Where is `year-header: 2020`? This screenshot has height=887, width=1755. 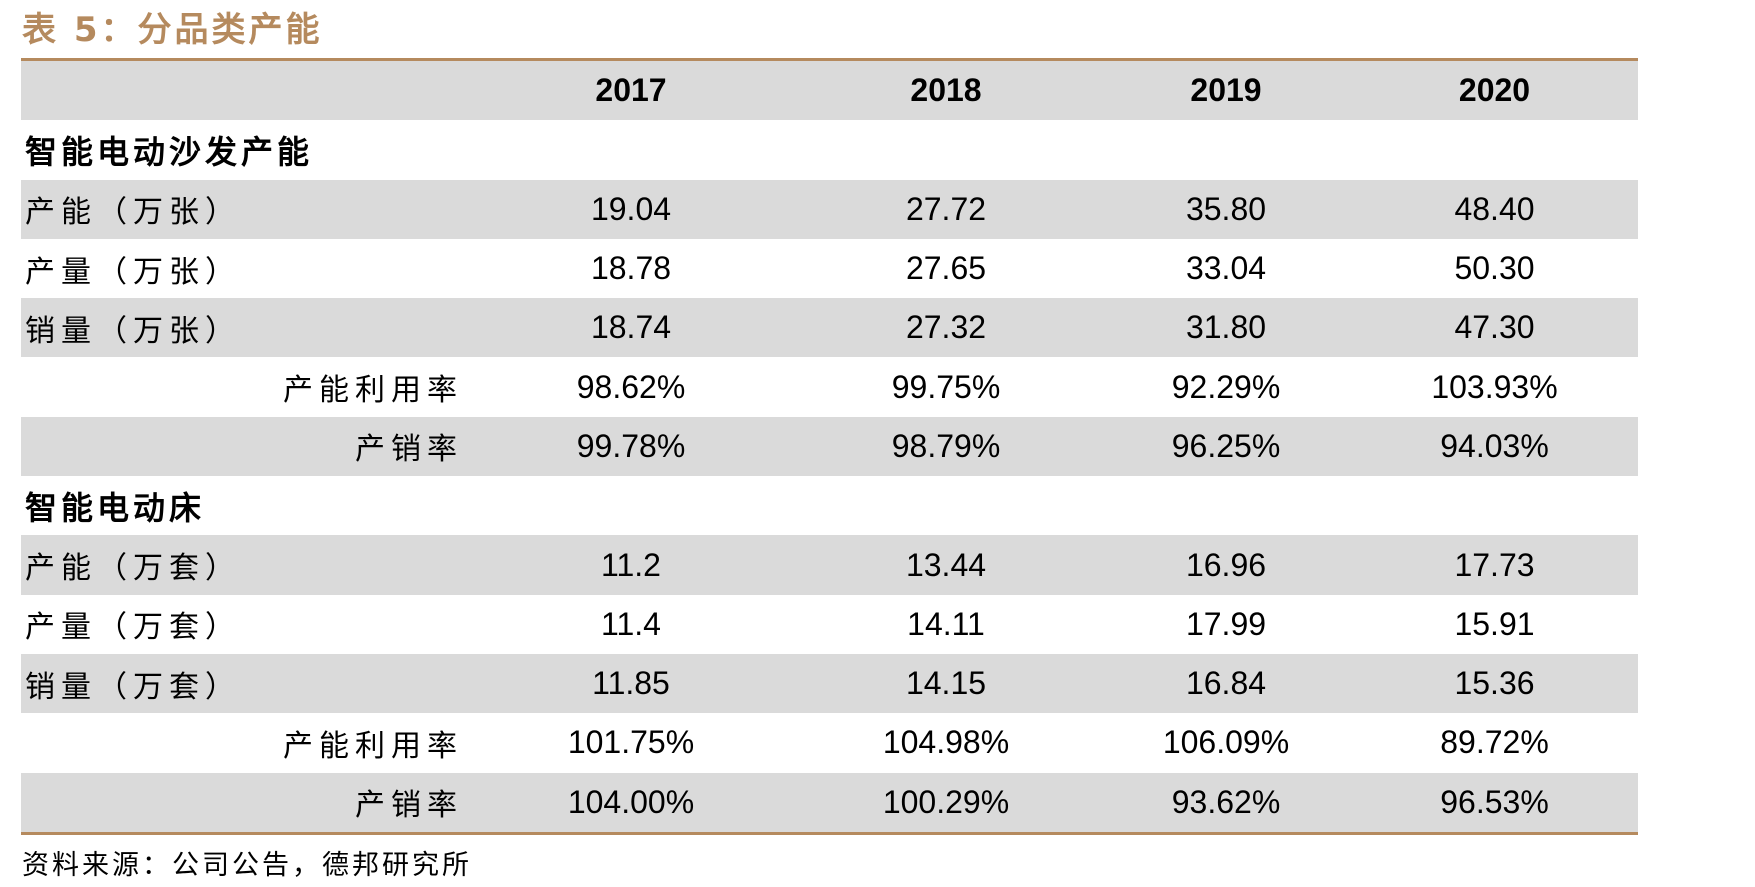
year-header: 2020 is located at coordinates (1494, 90).